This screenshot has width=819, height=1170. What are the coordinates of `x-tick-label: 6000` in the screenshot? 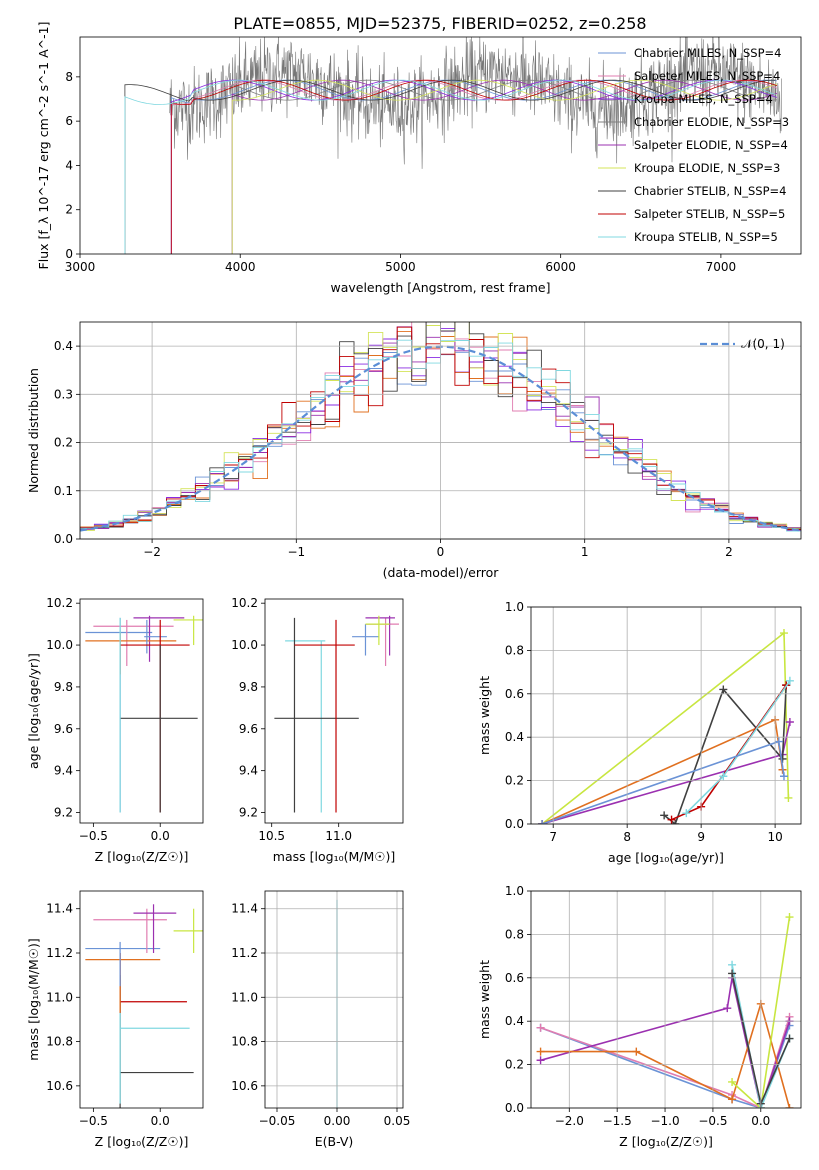 It's located at (560, 267).